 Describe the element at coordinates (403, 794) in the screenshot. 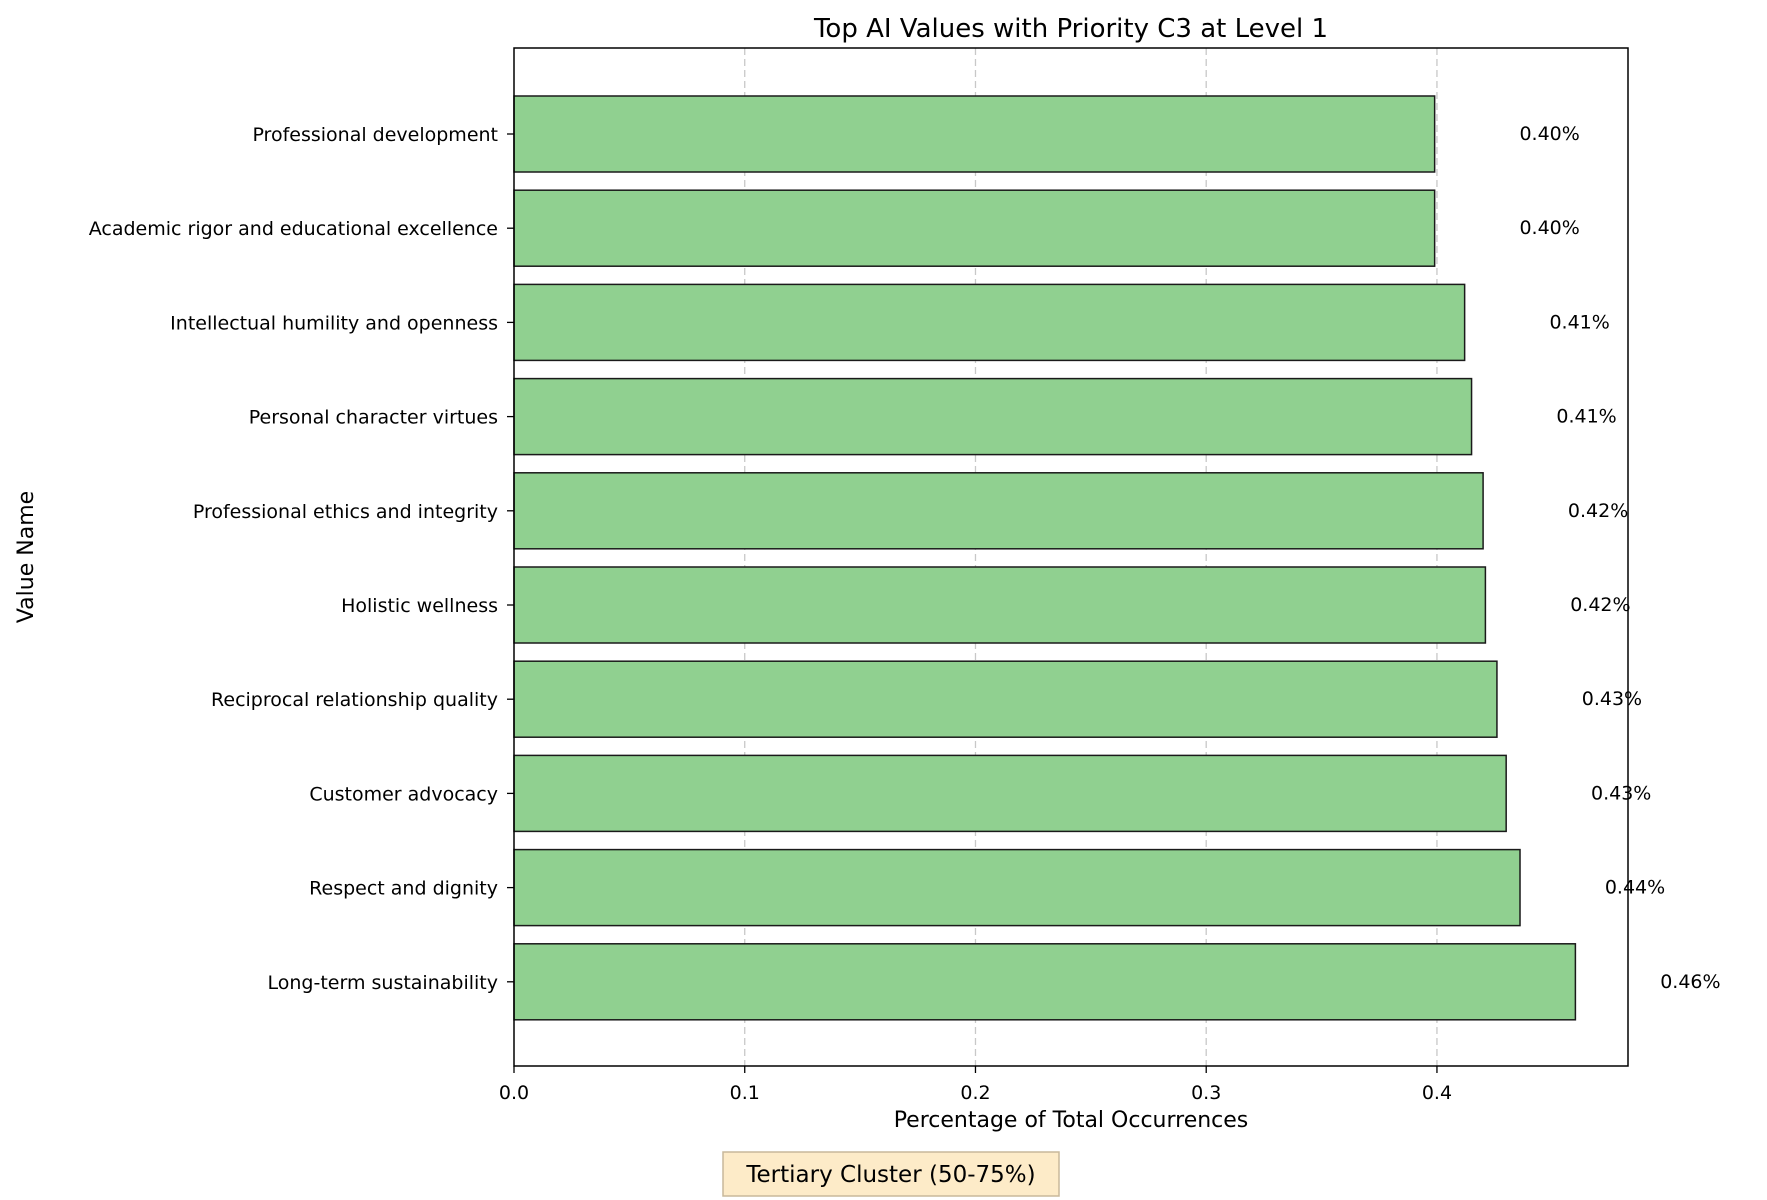

I see `y-tick-label: Customer advocacy` at that location.